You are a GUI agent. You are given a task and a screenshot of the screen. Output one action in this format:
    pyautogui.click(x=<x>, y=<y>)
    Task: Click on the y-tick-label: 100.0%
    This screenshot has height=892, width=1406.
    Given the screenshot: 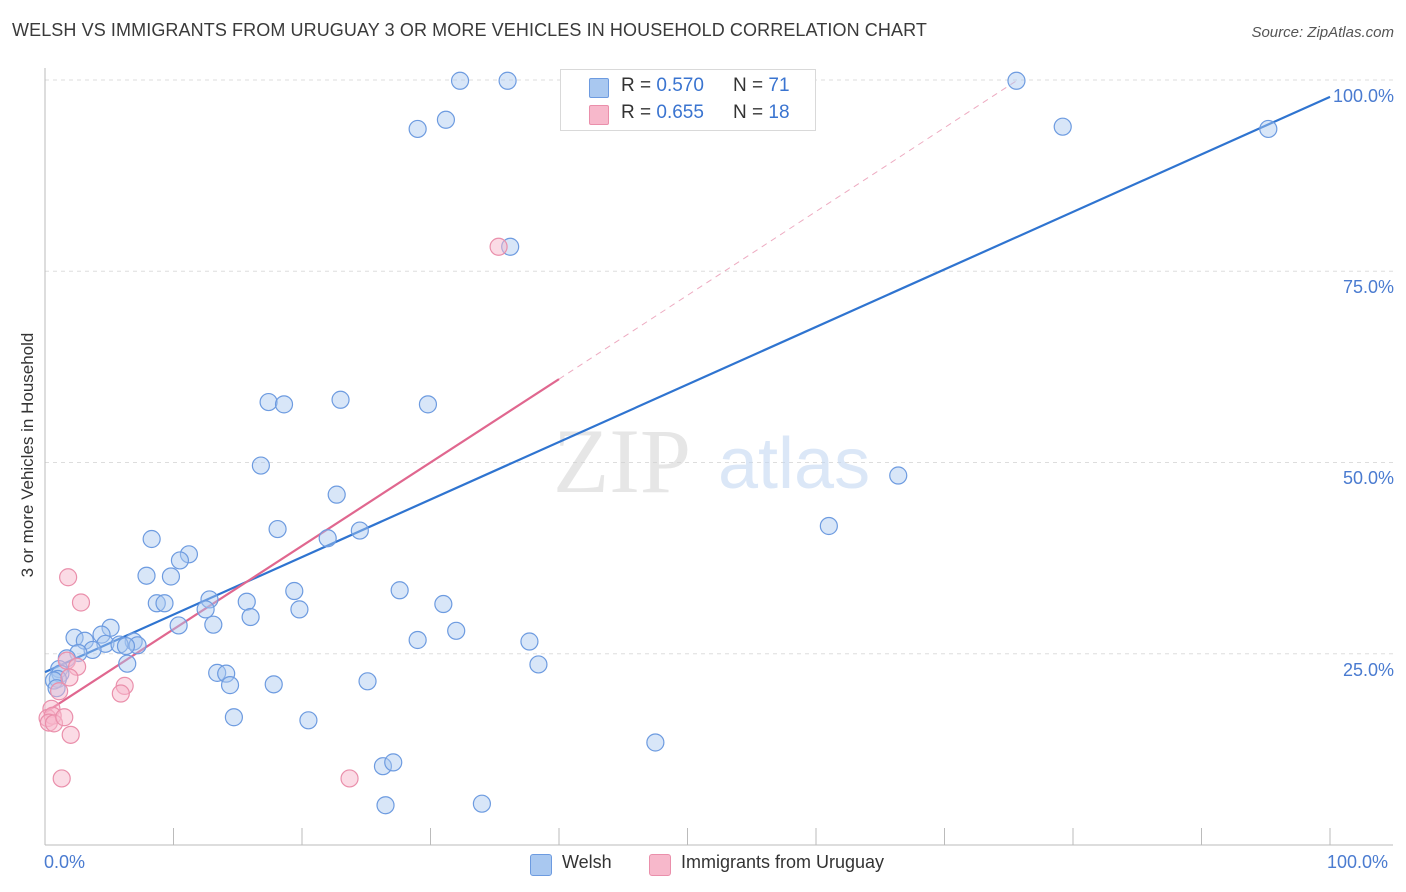 What is the action you would take?
    pyautogui.click(x=1363, y=96)
    